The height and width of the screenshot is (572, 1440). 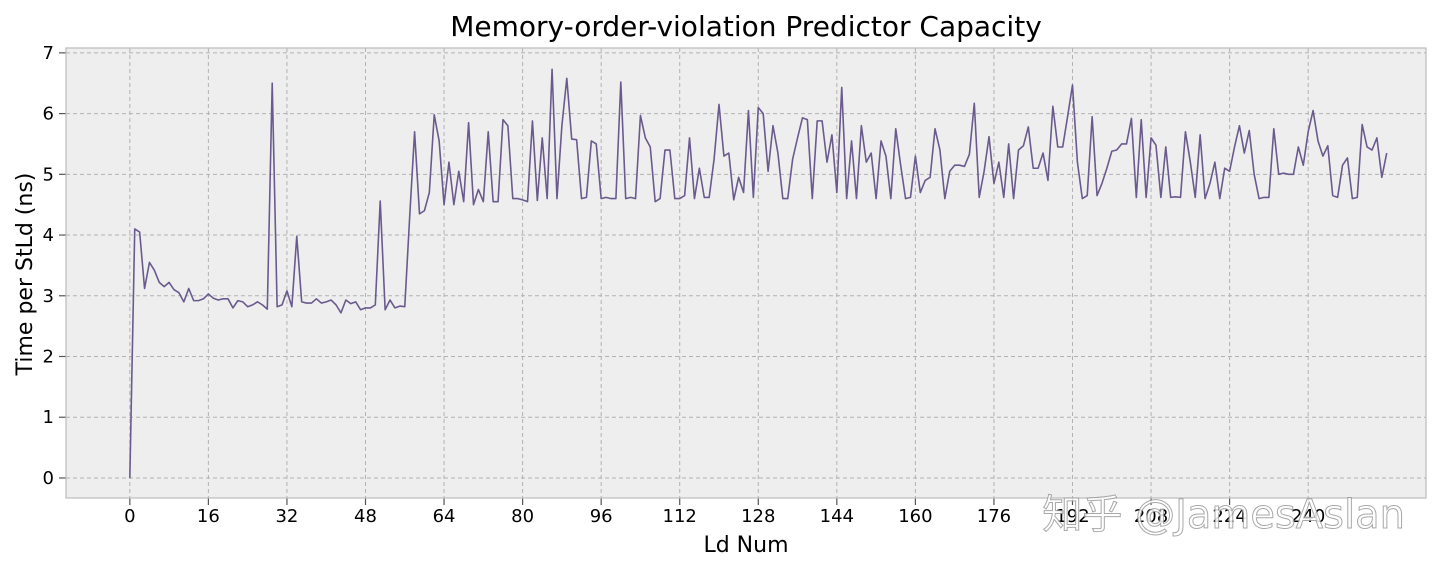 What do you see at coordinates (1072, 516) in the screenshot?
I see `x-tick-label: 192` at bounding box center [1072, 516].